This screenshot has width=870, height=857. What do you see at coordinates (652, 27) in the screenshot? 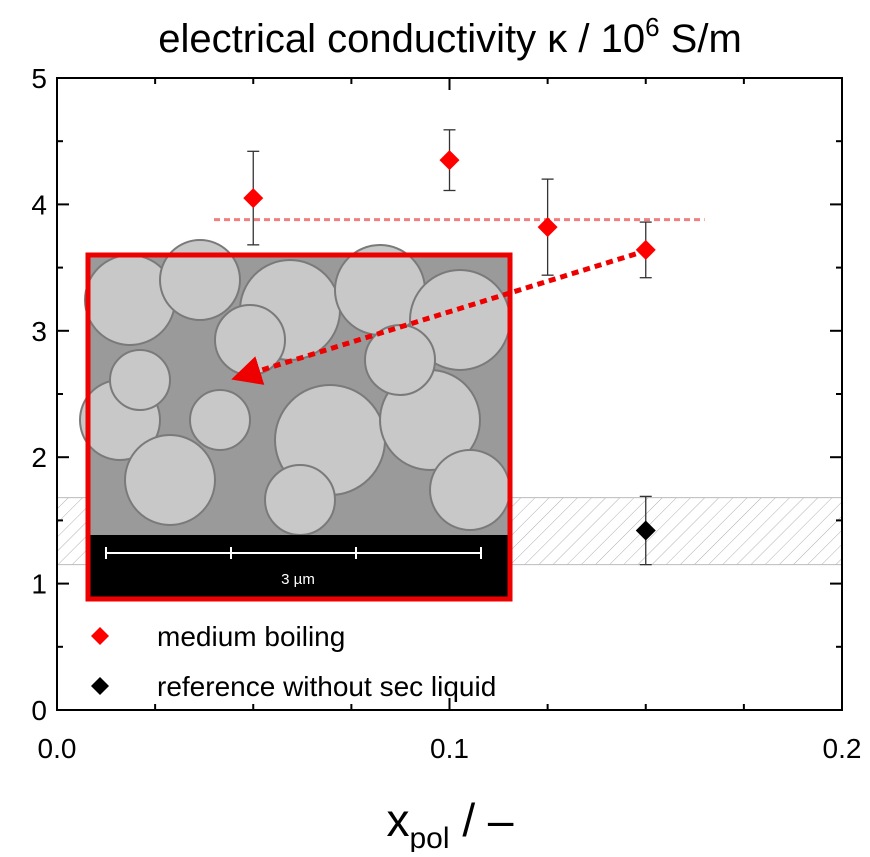
I see `title-superscript: 6` at bounding box center [652, 27].